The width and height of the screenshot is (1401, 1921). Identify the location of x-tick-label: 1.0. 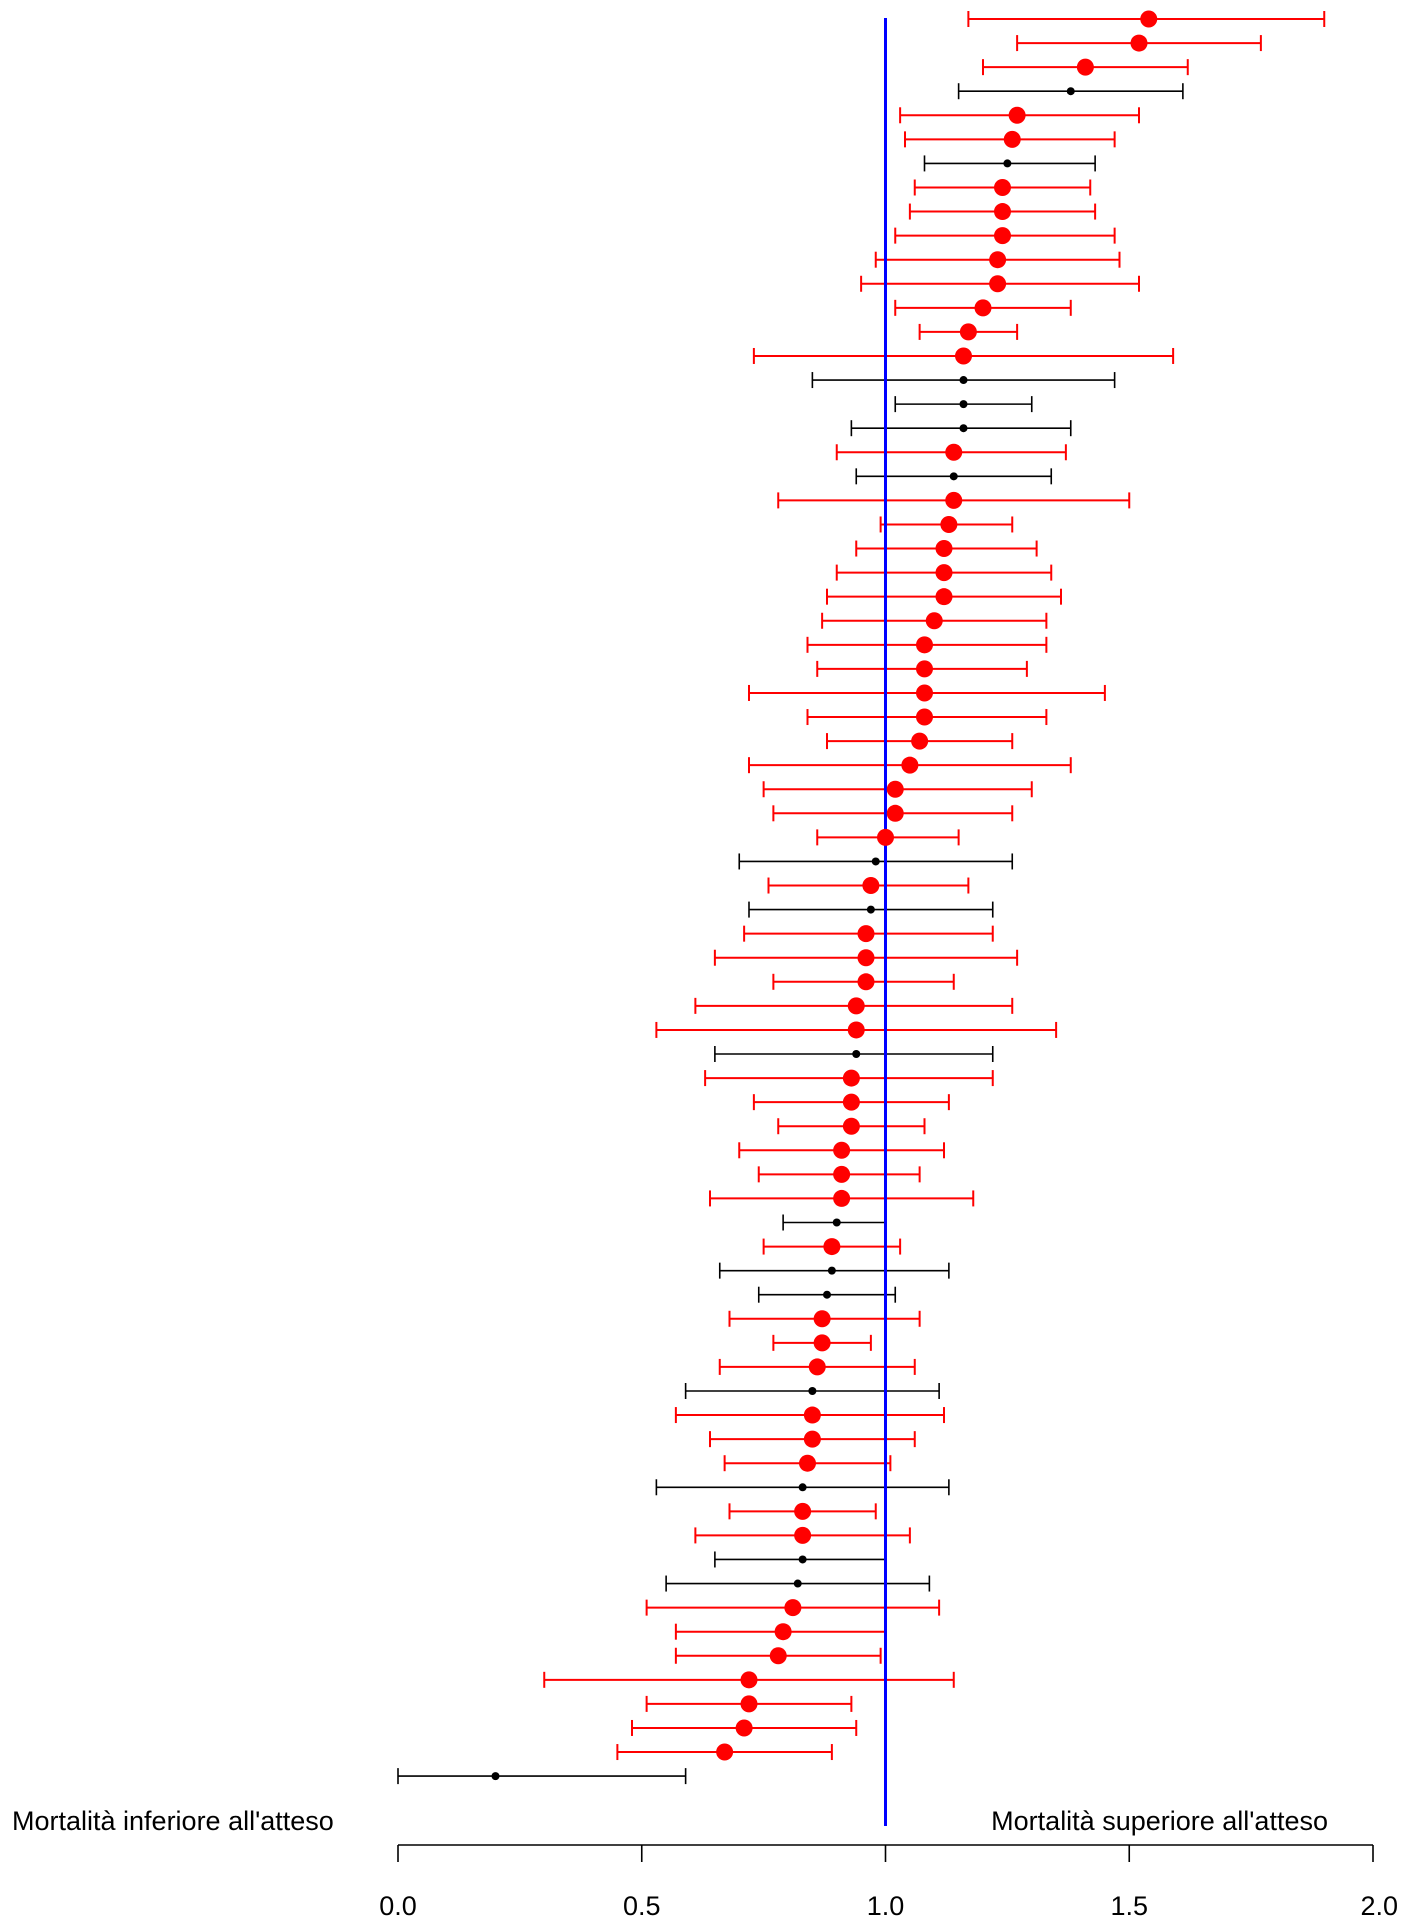
(886, 1906).